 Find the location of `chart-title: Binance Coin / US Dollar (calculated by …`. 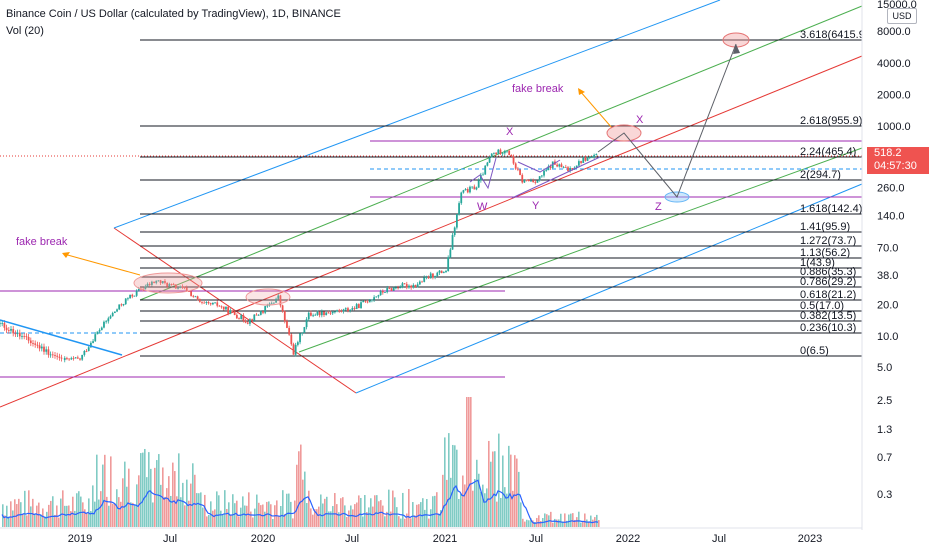

chart-title: Binance Coin / US Dollar (calculated by … is located at coordinates (173, 14).